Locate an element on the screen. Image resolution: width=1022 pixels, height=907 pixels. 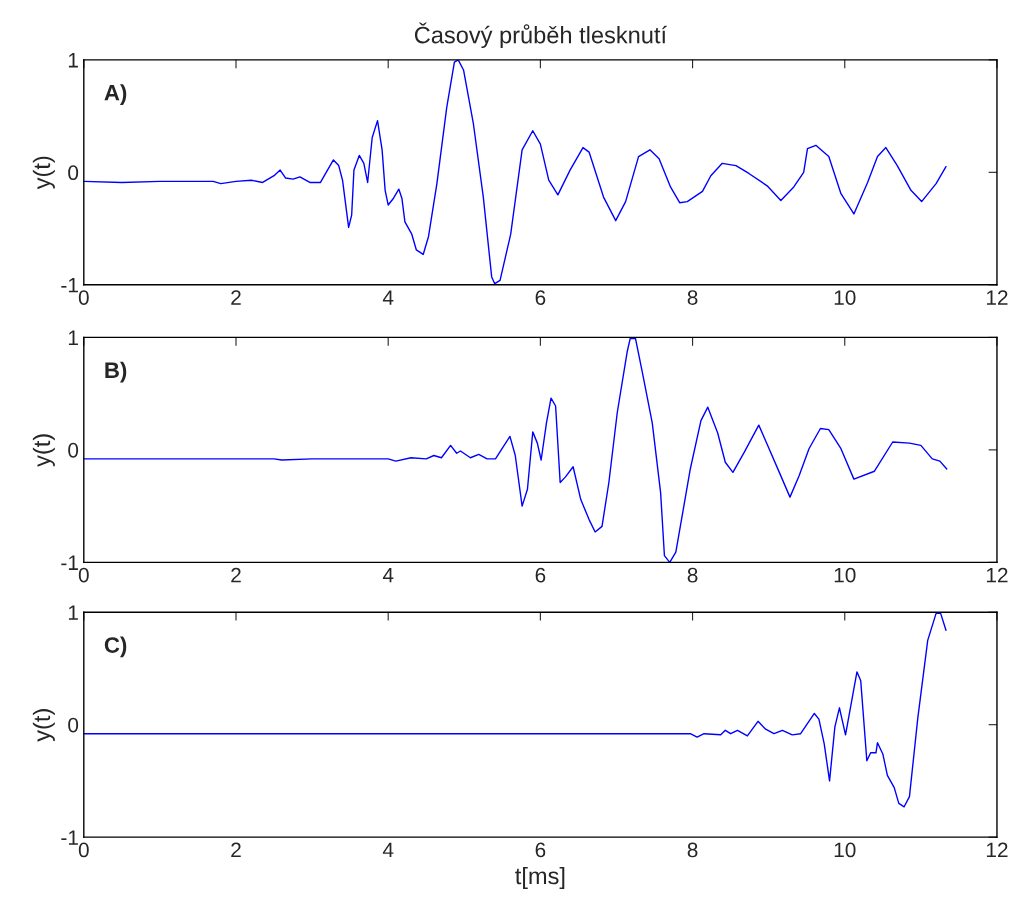
annotation: A) is located at coordinates (115, 94).